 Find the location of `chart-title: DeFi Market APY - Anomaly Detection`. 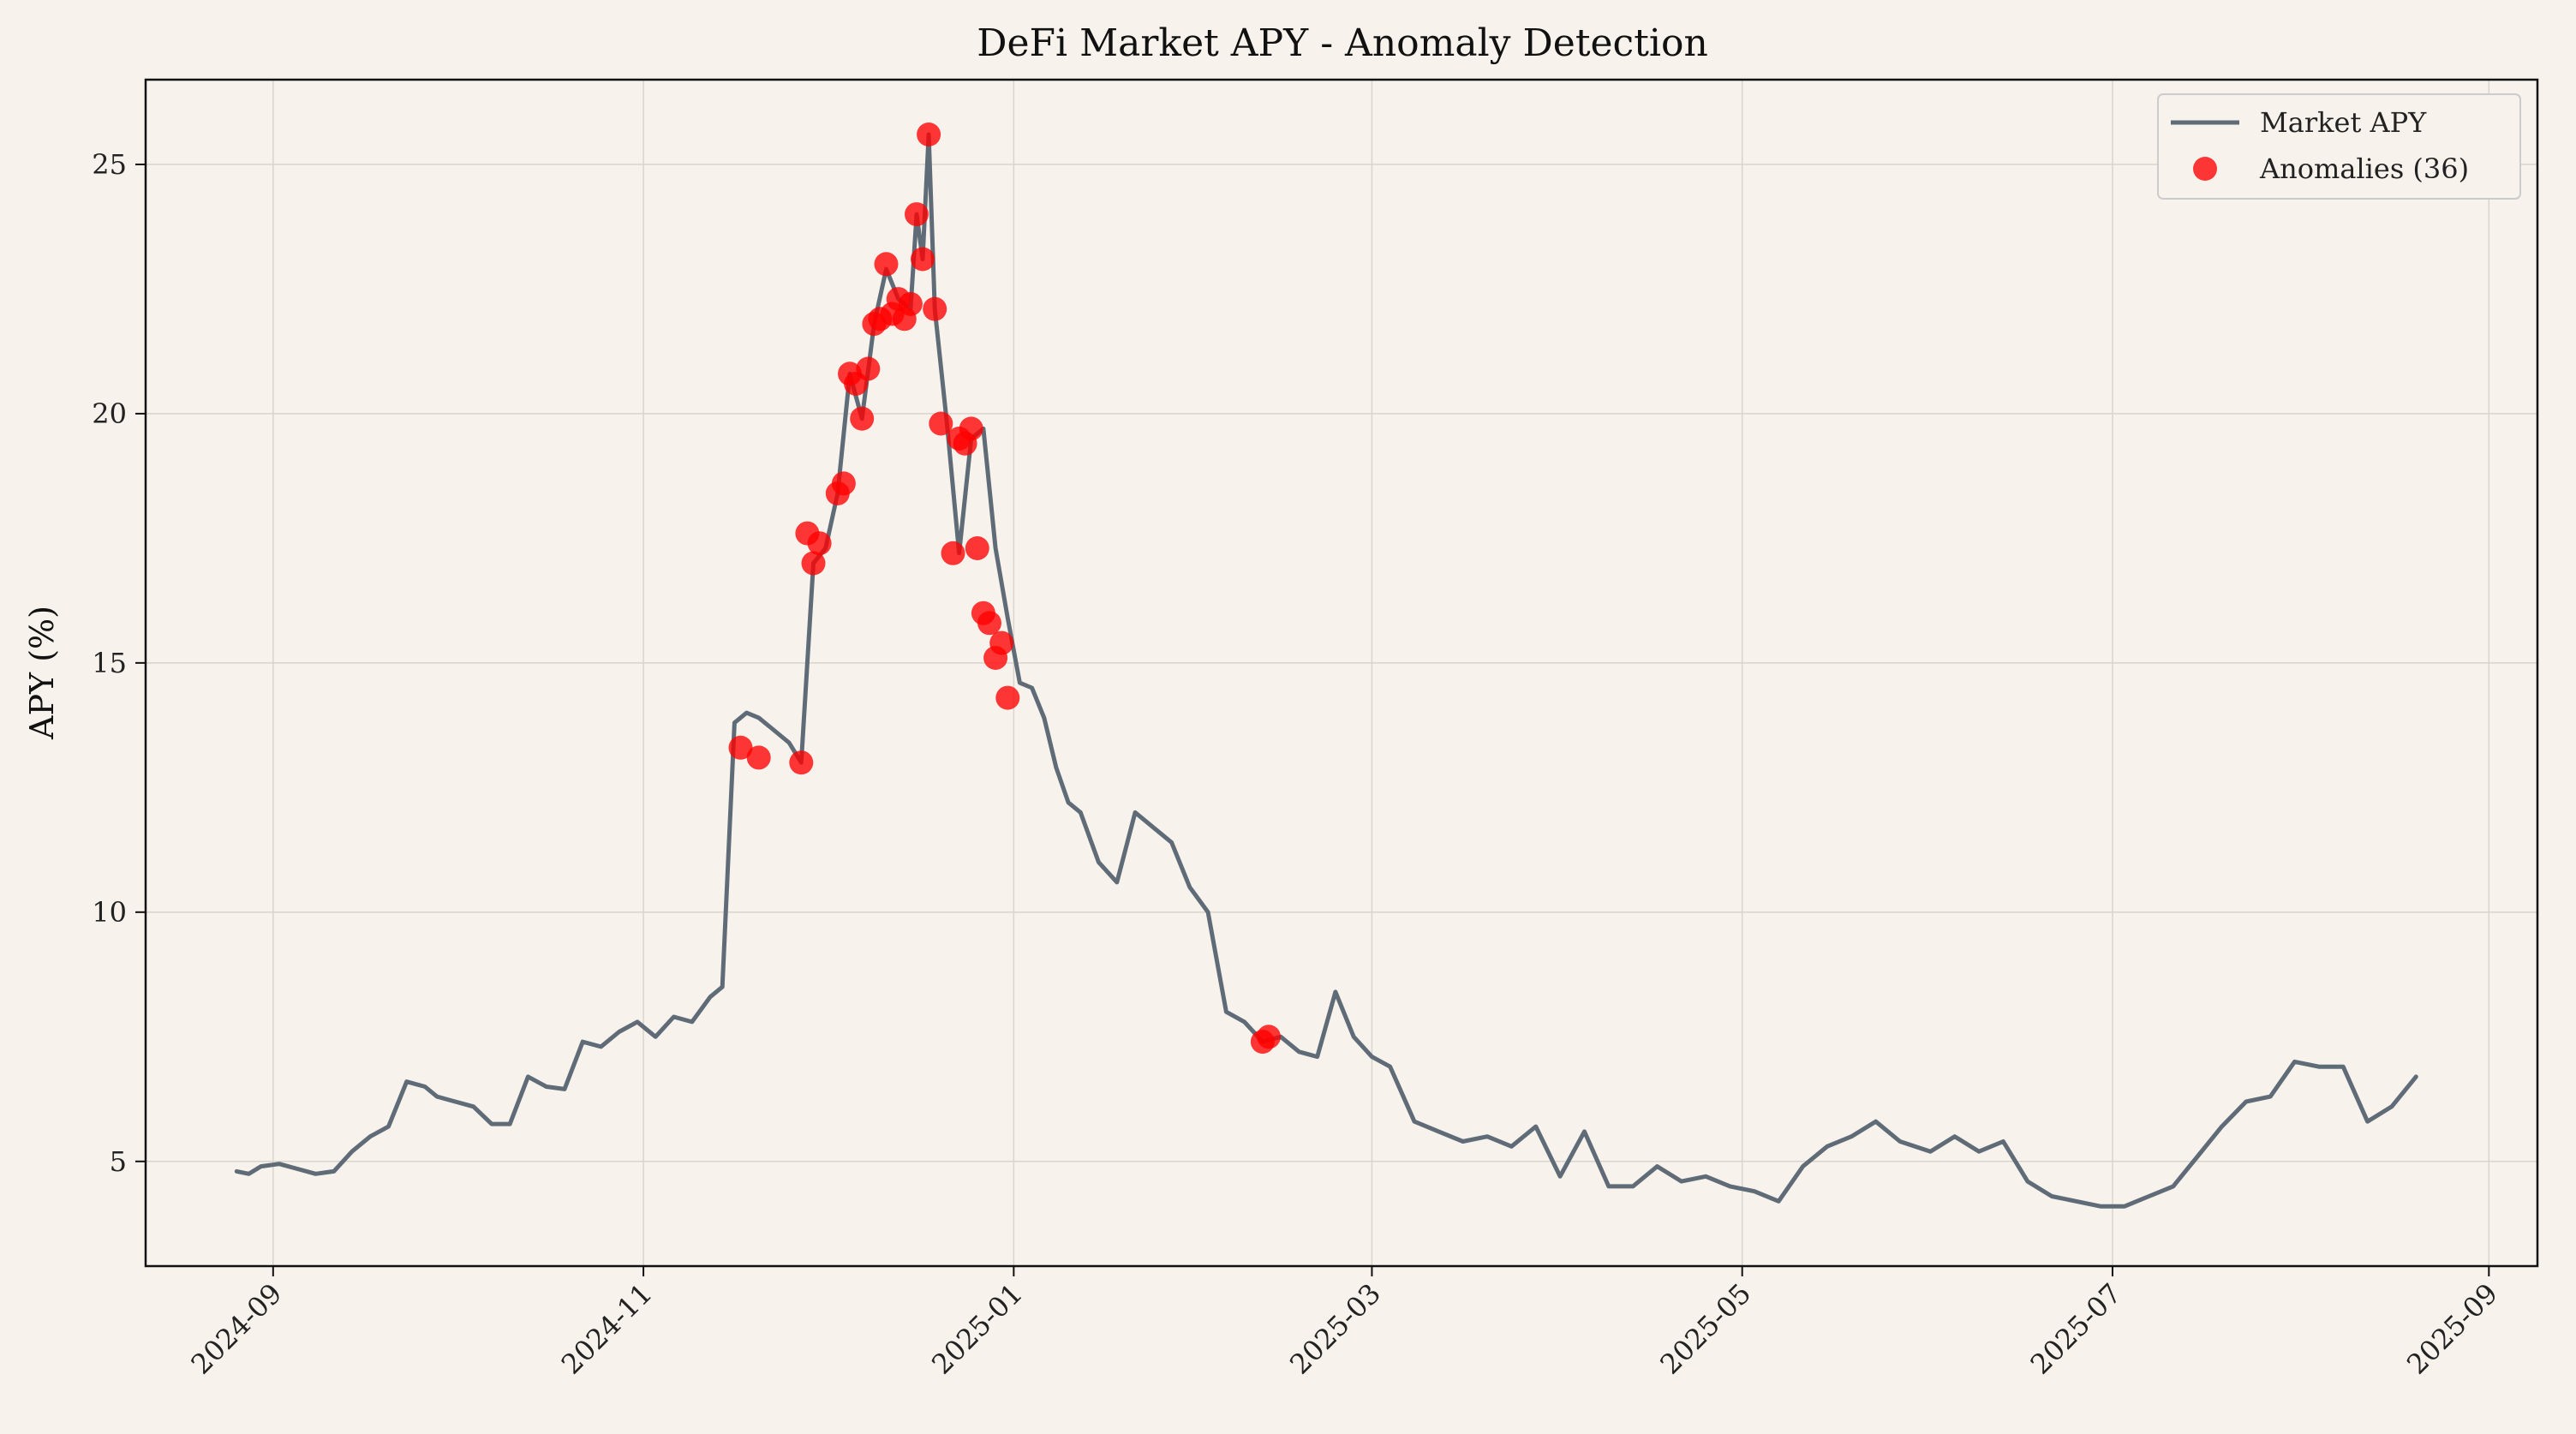

chart-title: DeFi Market APY - Anomaly Detection is located at coordinates (1342, 43).